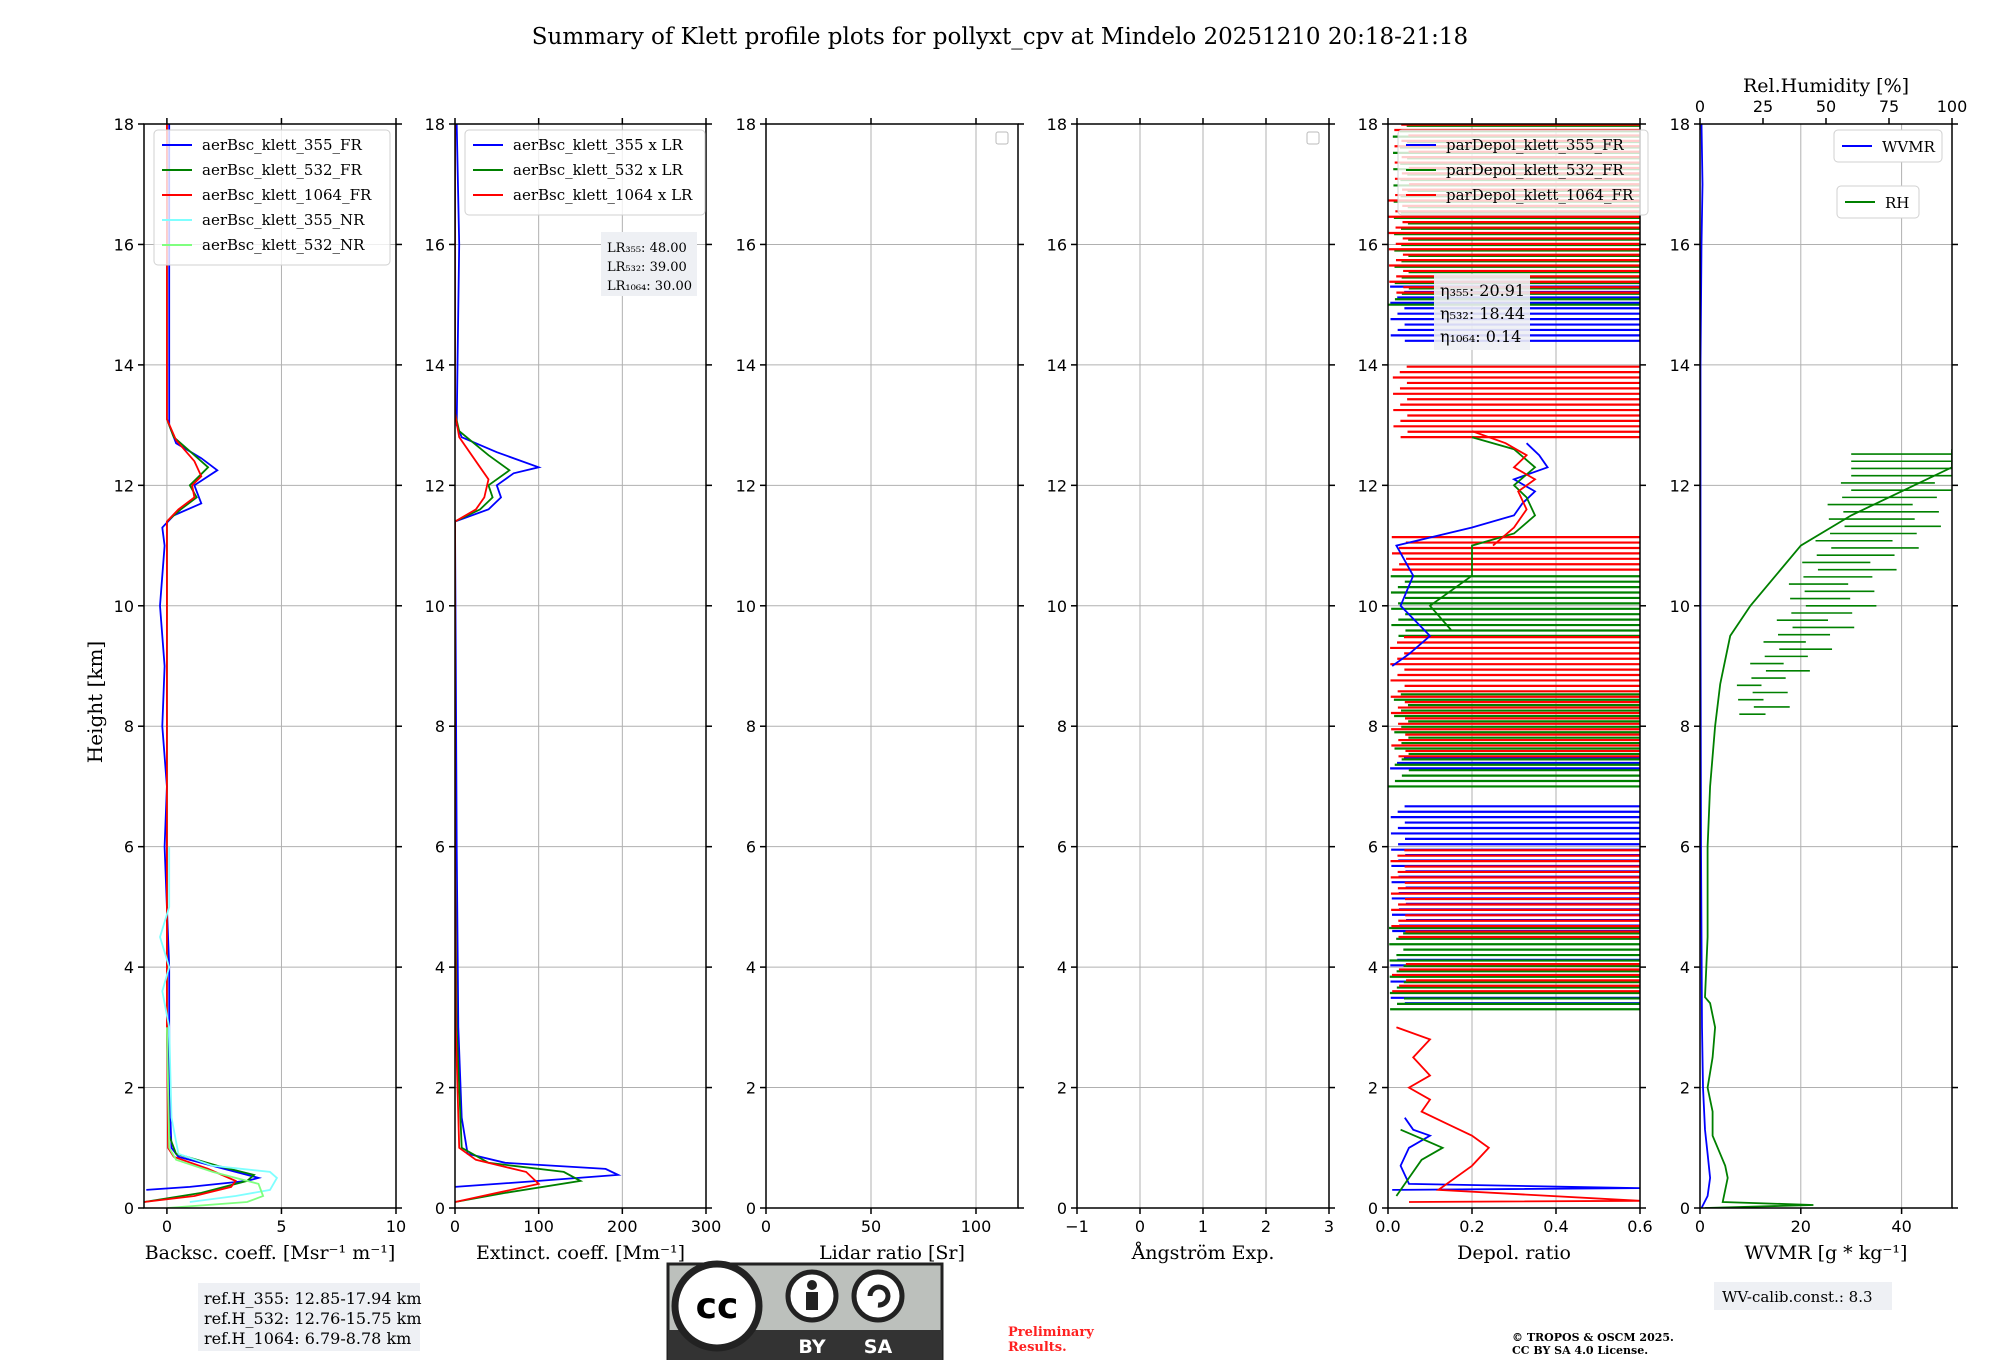 The height and width of the screenshot is (1360, 2000). Describe the element at coordinates (1387, 1226) in the screenshot. I see `x-tick-label: 0.0` at that location.